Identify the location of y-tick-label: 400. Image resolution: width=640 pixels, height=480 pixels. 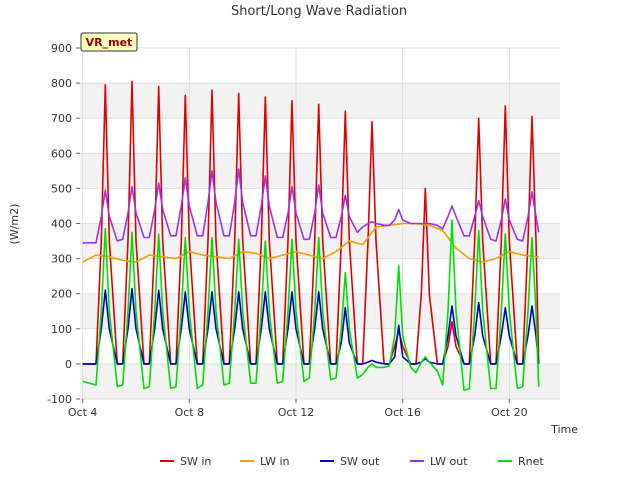
(61, 224).